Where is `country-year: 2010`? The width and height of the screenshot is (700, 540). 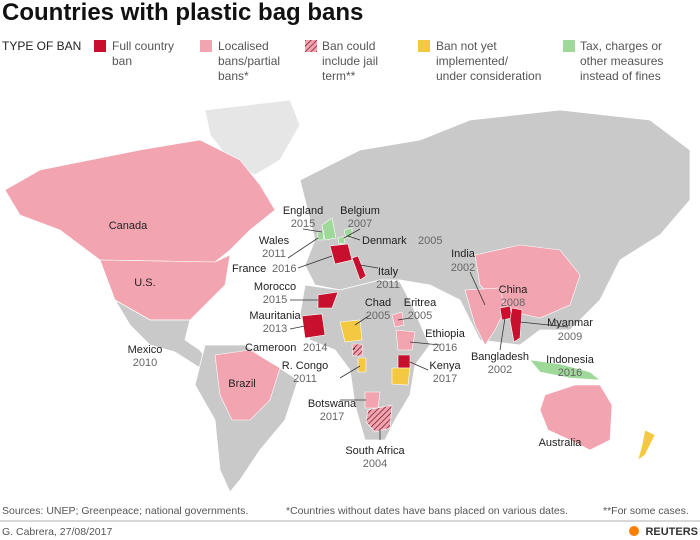
country-year: 2010 is located at coordinates (145, 363).